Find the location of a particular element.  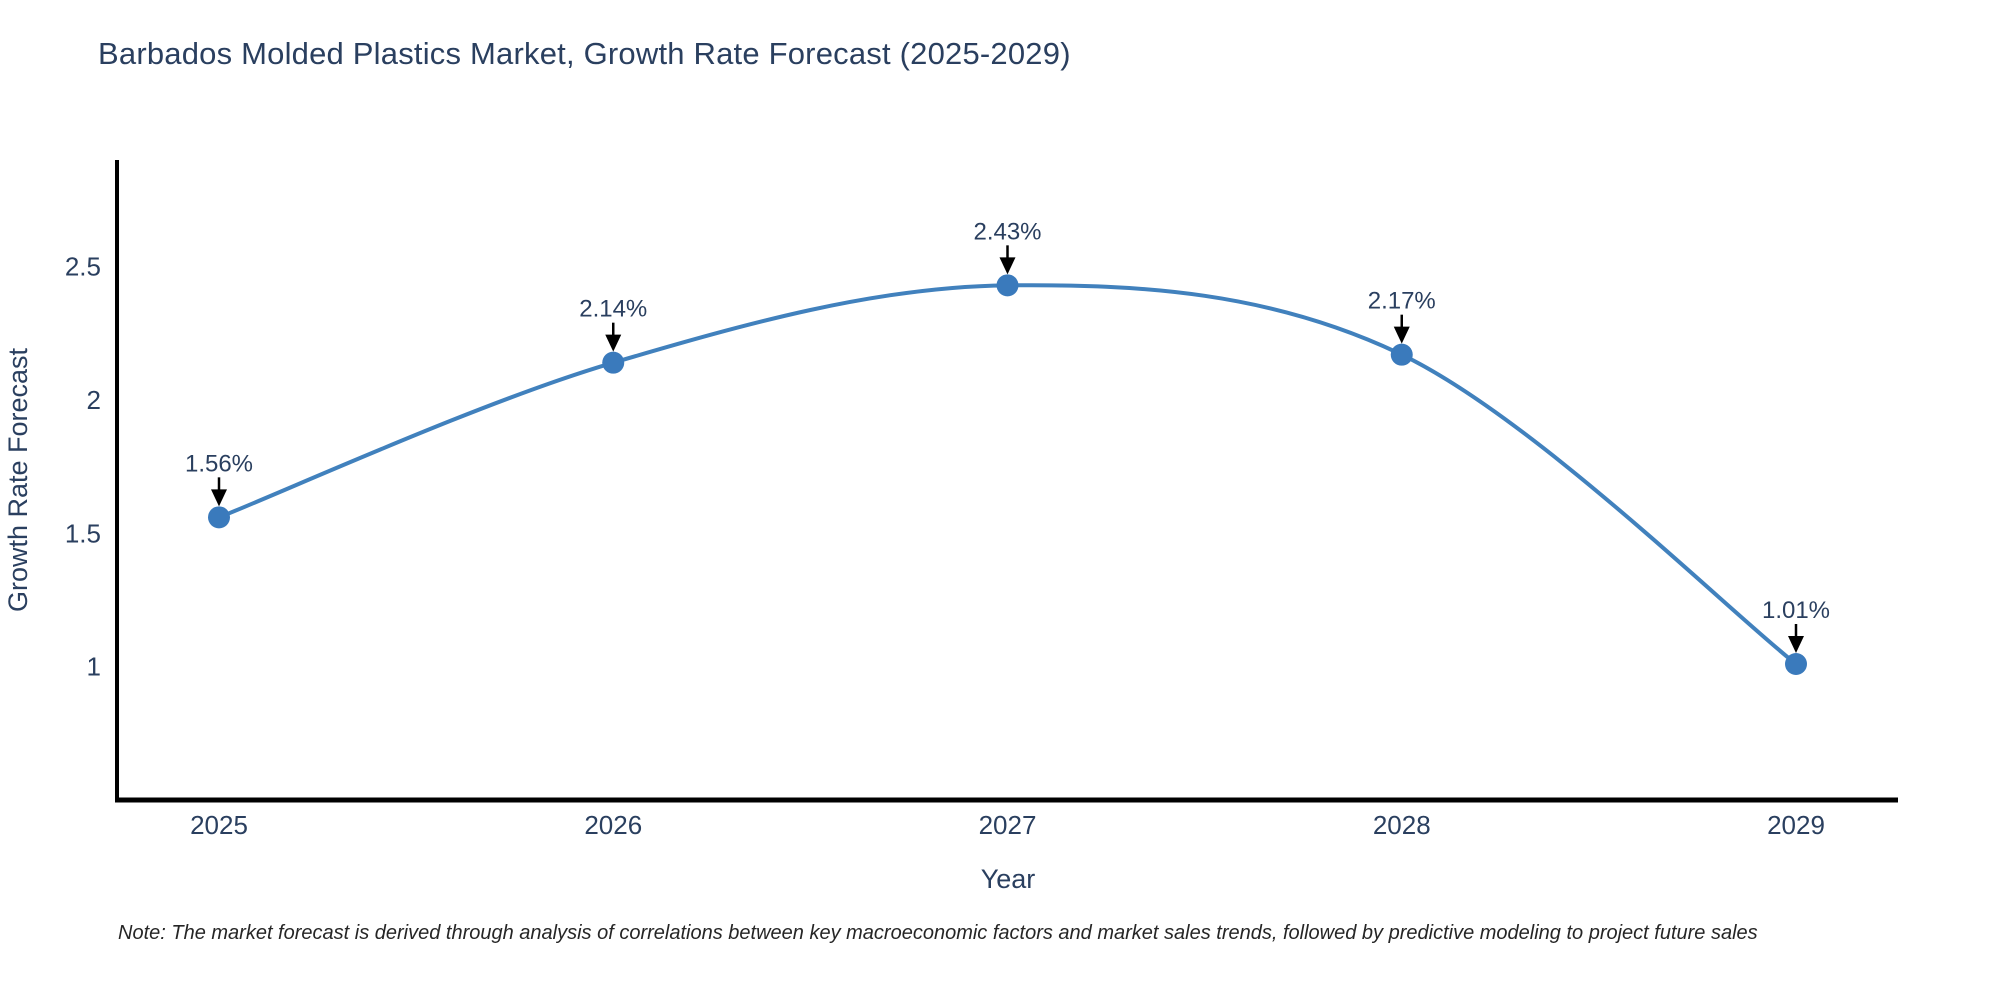

y-tick-label: 1 is located at coordinates (94, 667).